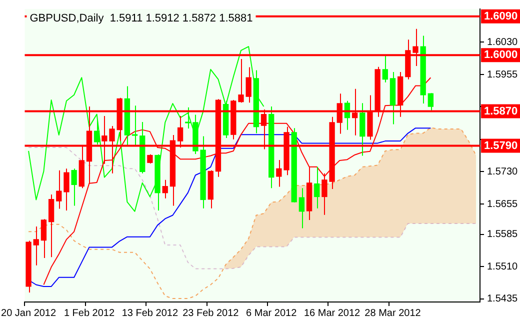 This screenshot has height=320, width=520. I want to click on y-tick-label: 1.5955, so click(502, 74).